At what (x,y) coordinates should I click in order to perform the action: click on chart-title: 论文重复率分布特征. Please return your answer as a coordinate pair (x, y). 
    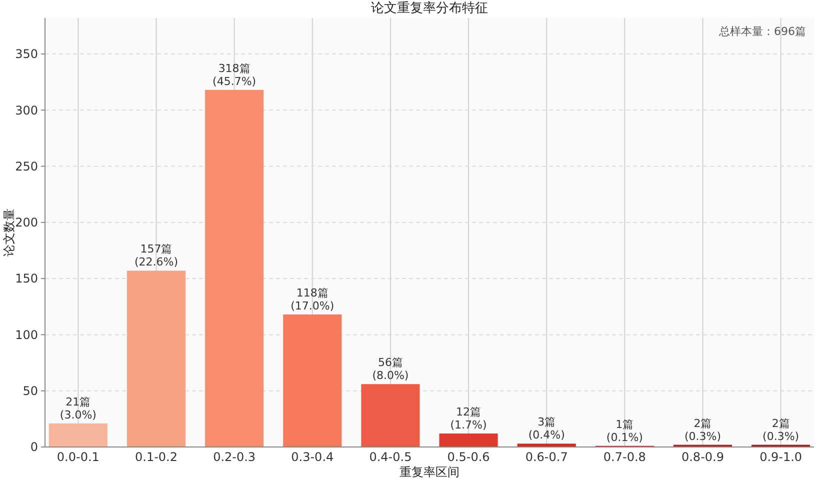
    Looking at the image, I should click on (429, 8).